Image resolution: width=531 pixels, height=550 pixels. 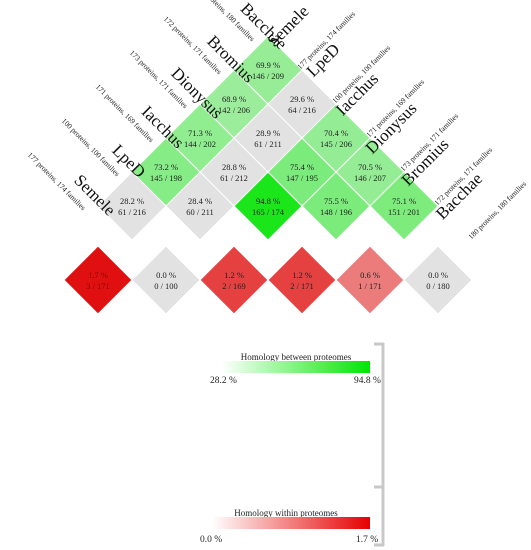 I want to click on between-cell-percent: 28.2 %, so click(x=132, y=201).